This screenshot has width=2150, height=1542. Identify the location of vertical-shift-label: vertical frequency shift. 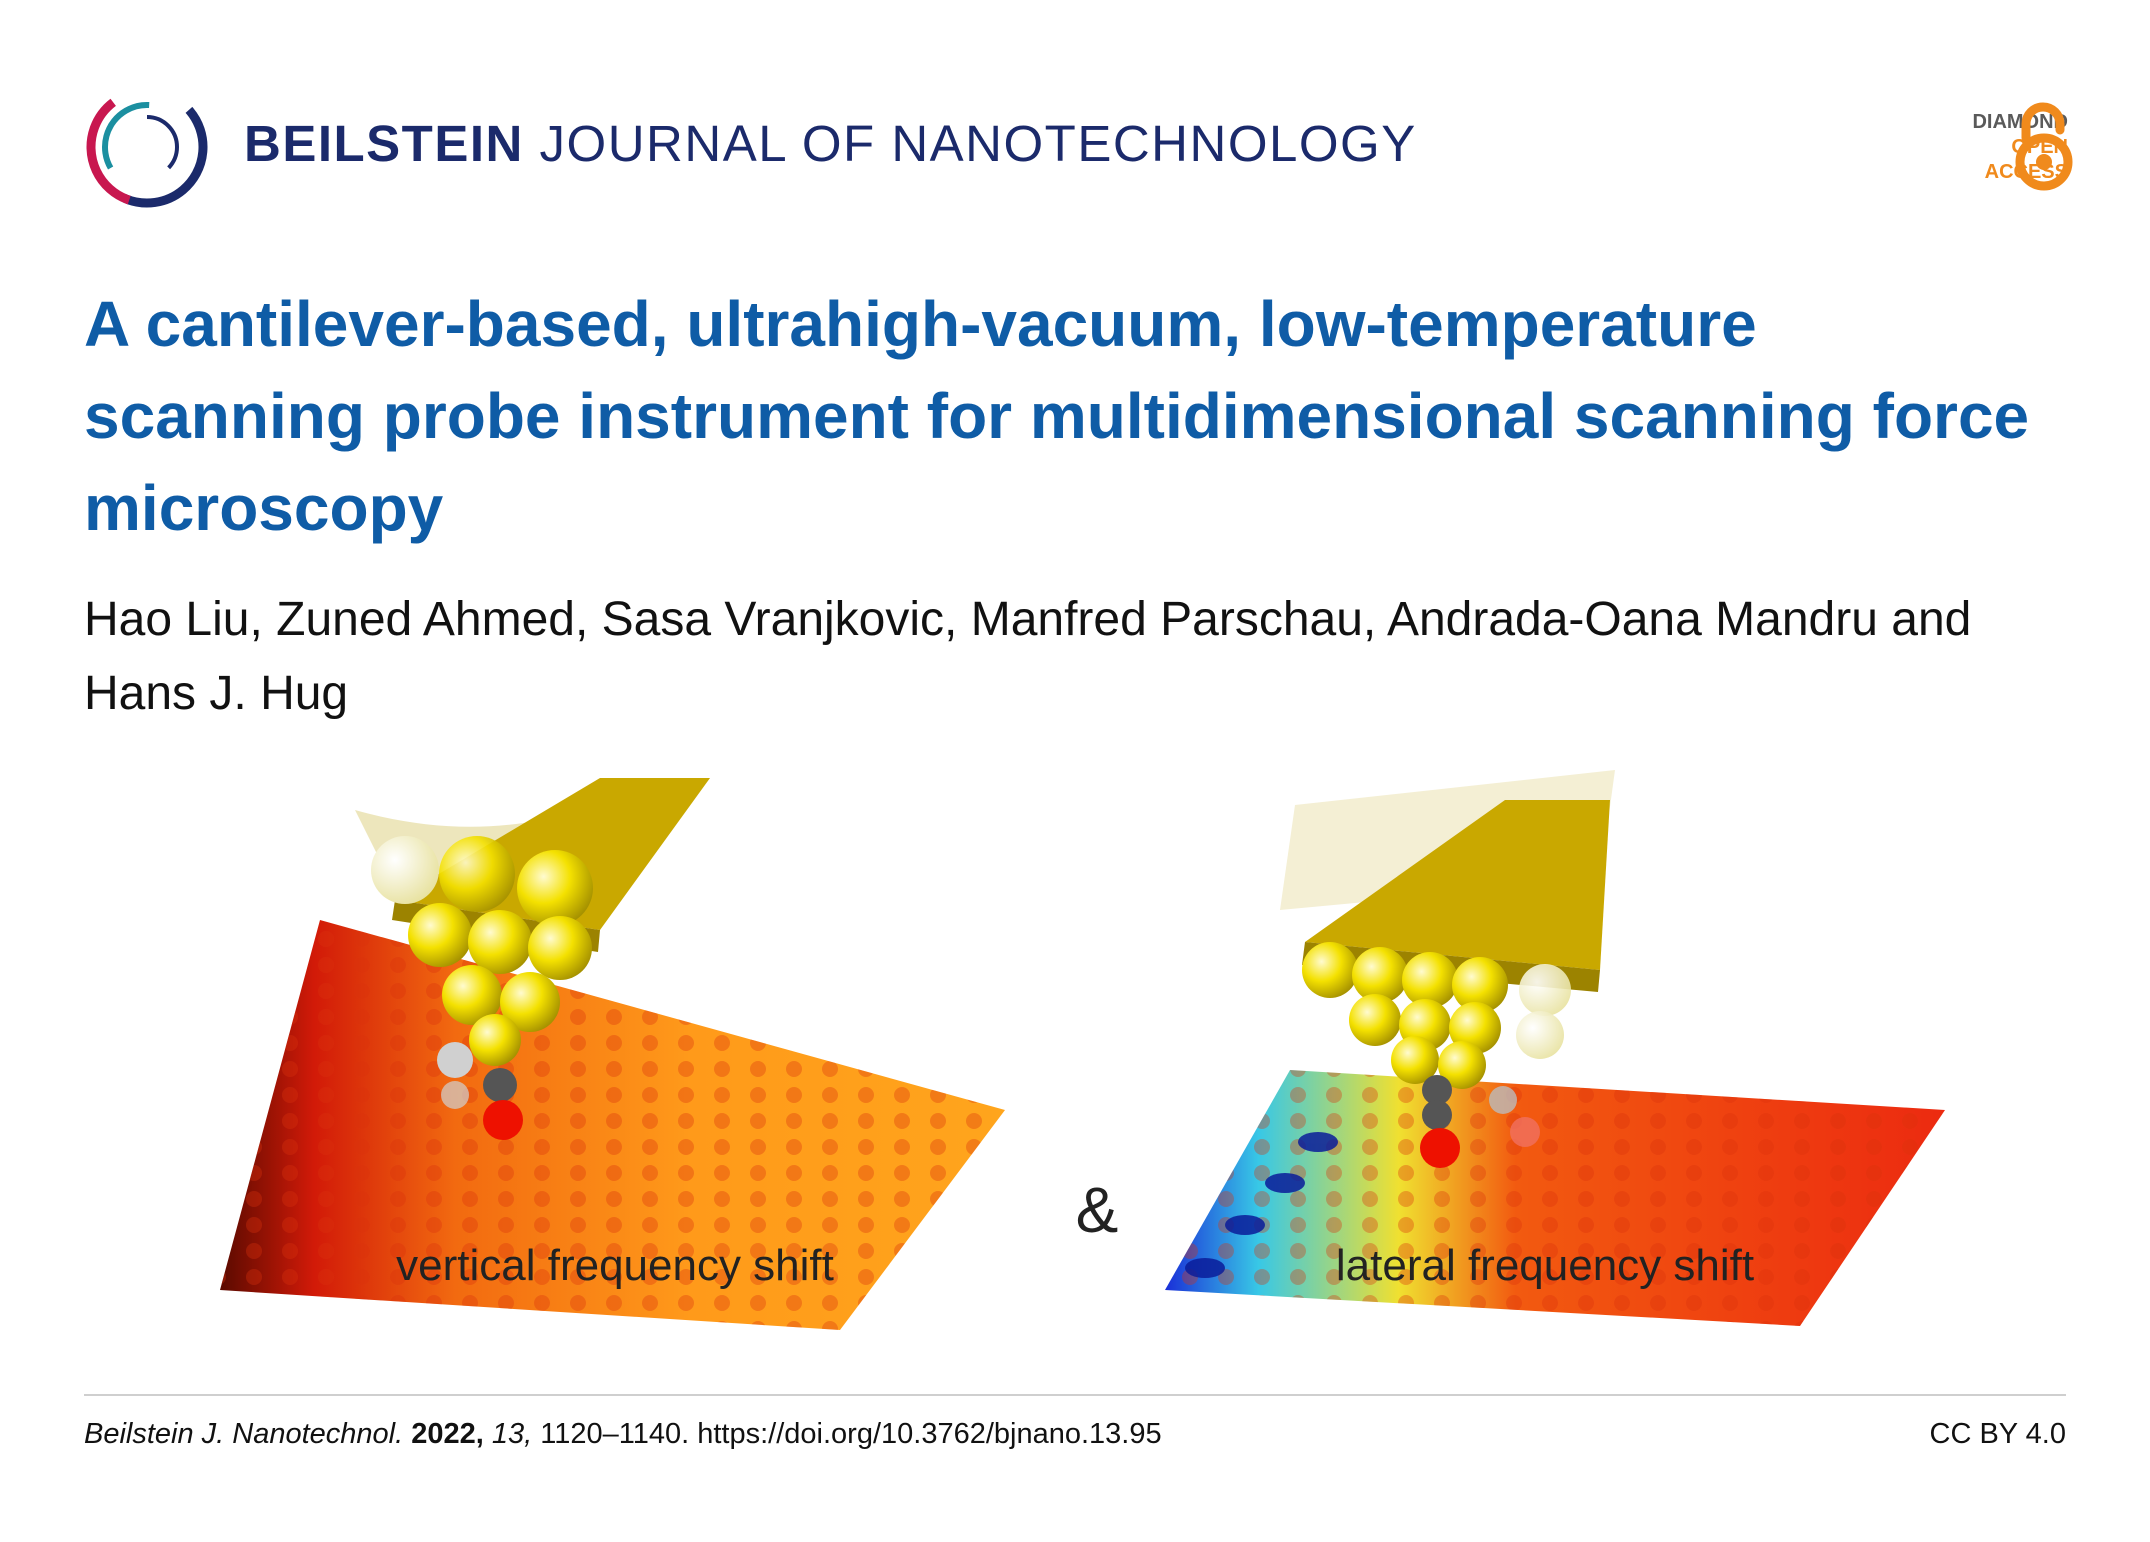
(615, 1265).